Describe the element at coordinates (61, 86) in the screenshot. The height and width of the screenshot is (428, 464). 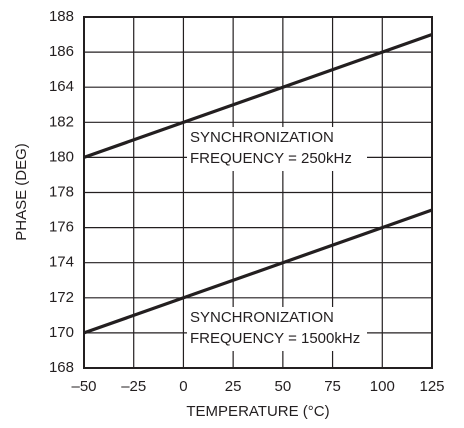
I see `y-tick-label: 164` at that location.